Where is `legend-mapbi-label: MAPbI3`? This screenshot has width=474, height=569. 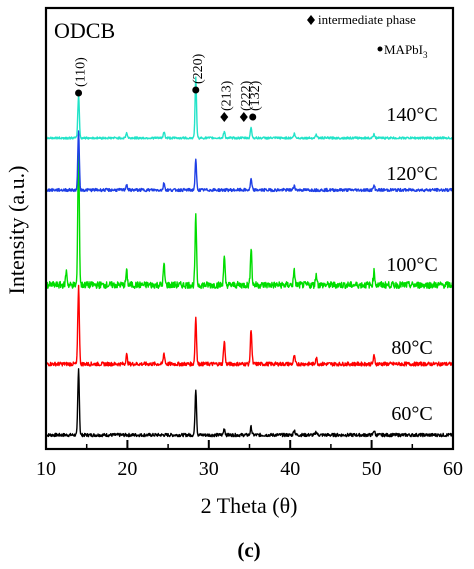
legend-mapbi-label: MAPbI3 is located at coordinates (406, 51).